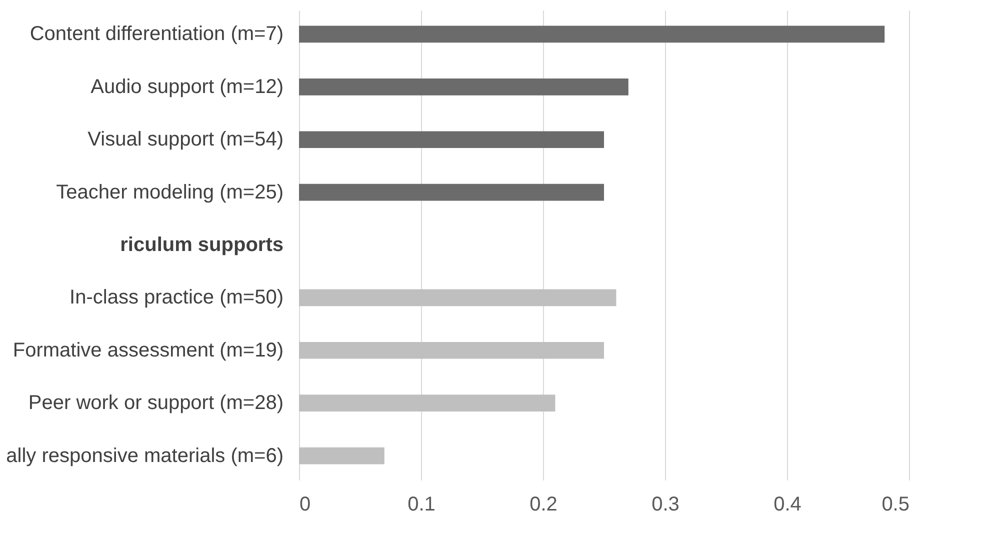 The height and width of the screenshot is (535, 998). What do you see at coordinates (148, 350) in the screenshot?
I see `y-tick-label: Formative assessment (m=19)` at bounding box center [148, 350].